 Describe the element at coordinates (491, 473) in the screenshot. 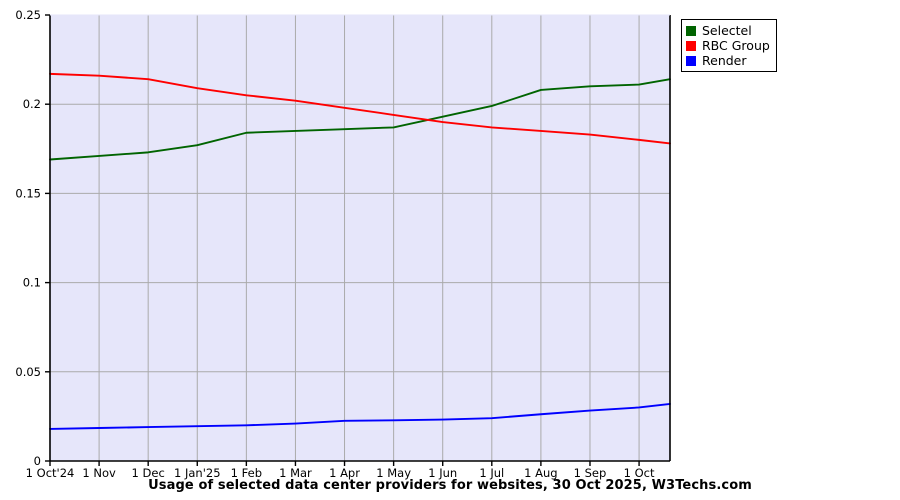

I see `x-tick-label: 1 Jul` at that location.